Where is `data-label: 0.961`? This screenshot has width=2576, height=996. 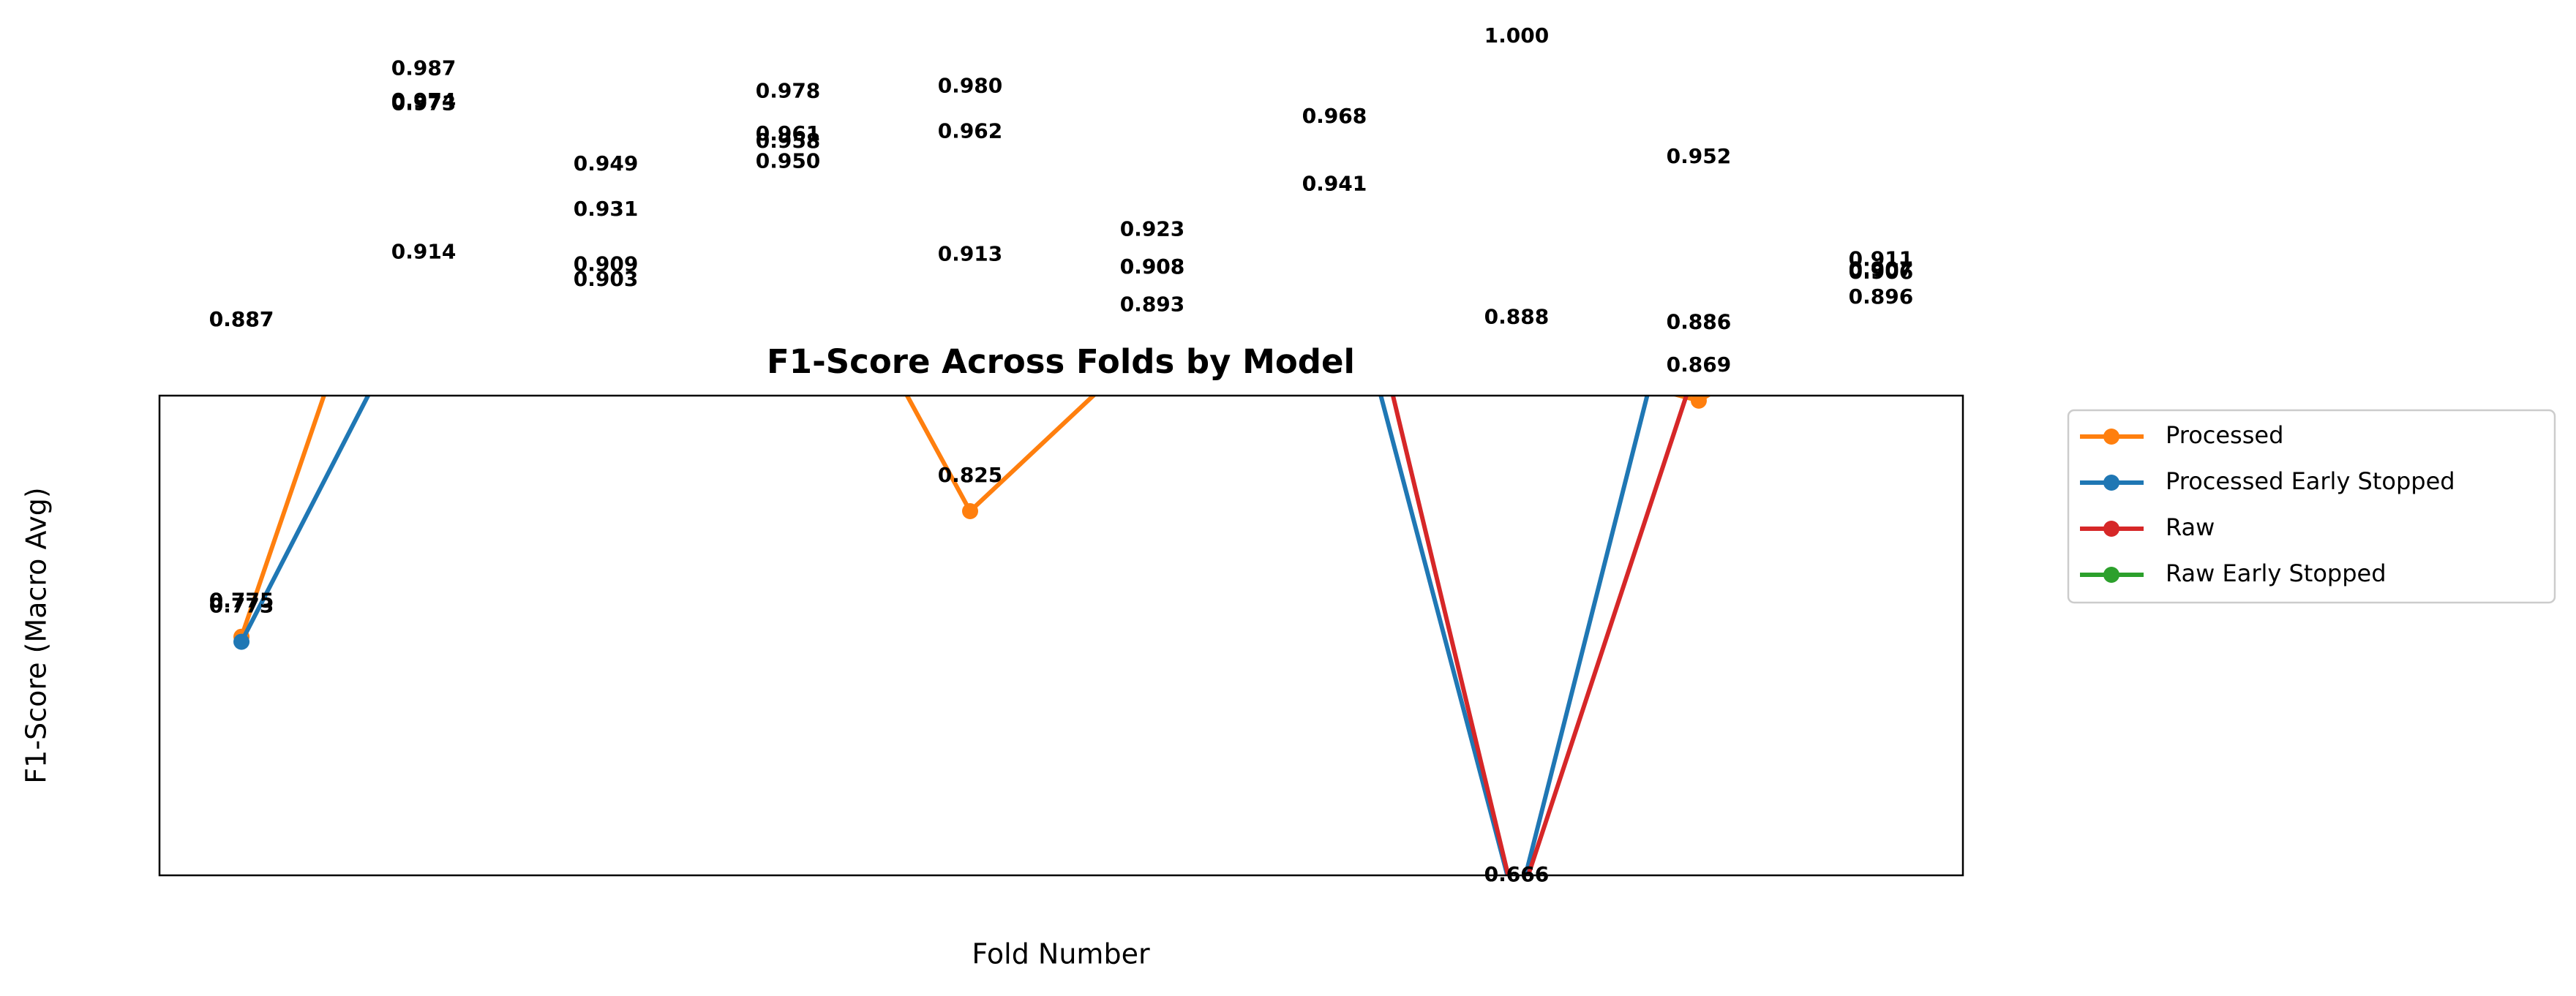 data-label: 0.961 is located at coordinates (788, 133).